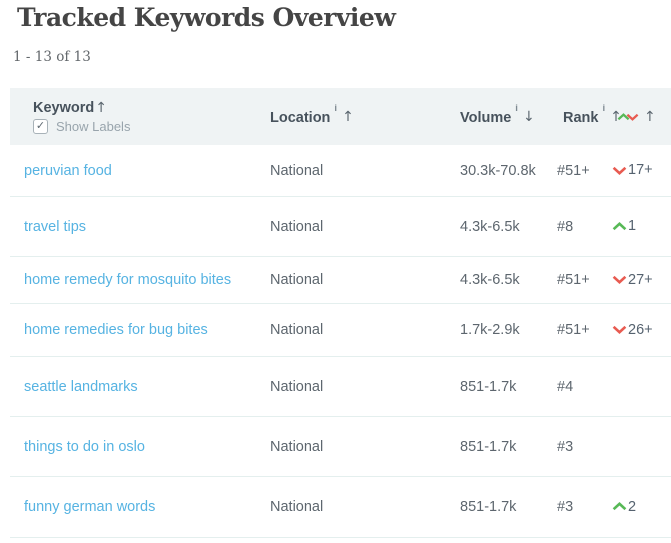 The image size is (671, 543). I want to click on table-row: seattle landmarks National 851-1.7k #4, so click(340, 387).